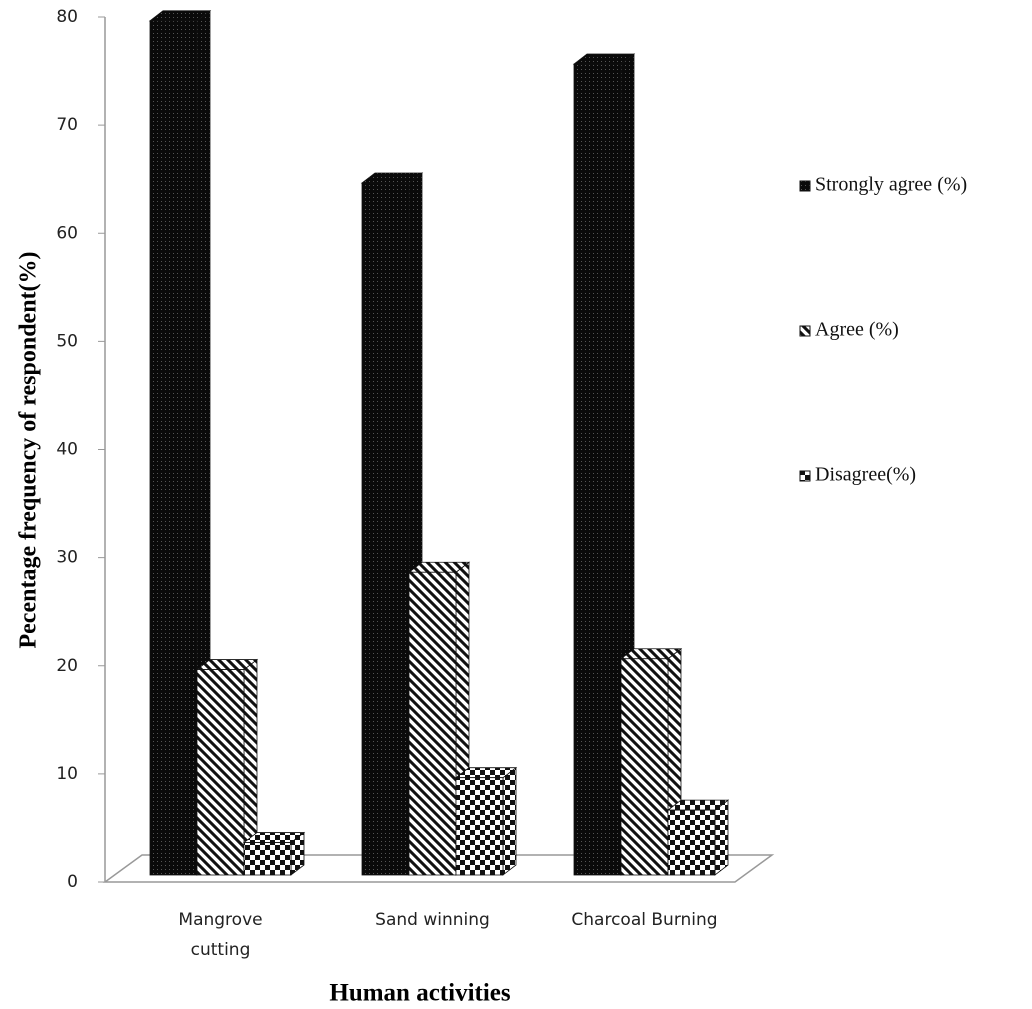  I want to click on y-tick-label: 0, so click(72, 882).